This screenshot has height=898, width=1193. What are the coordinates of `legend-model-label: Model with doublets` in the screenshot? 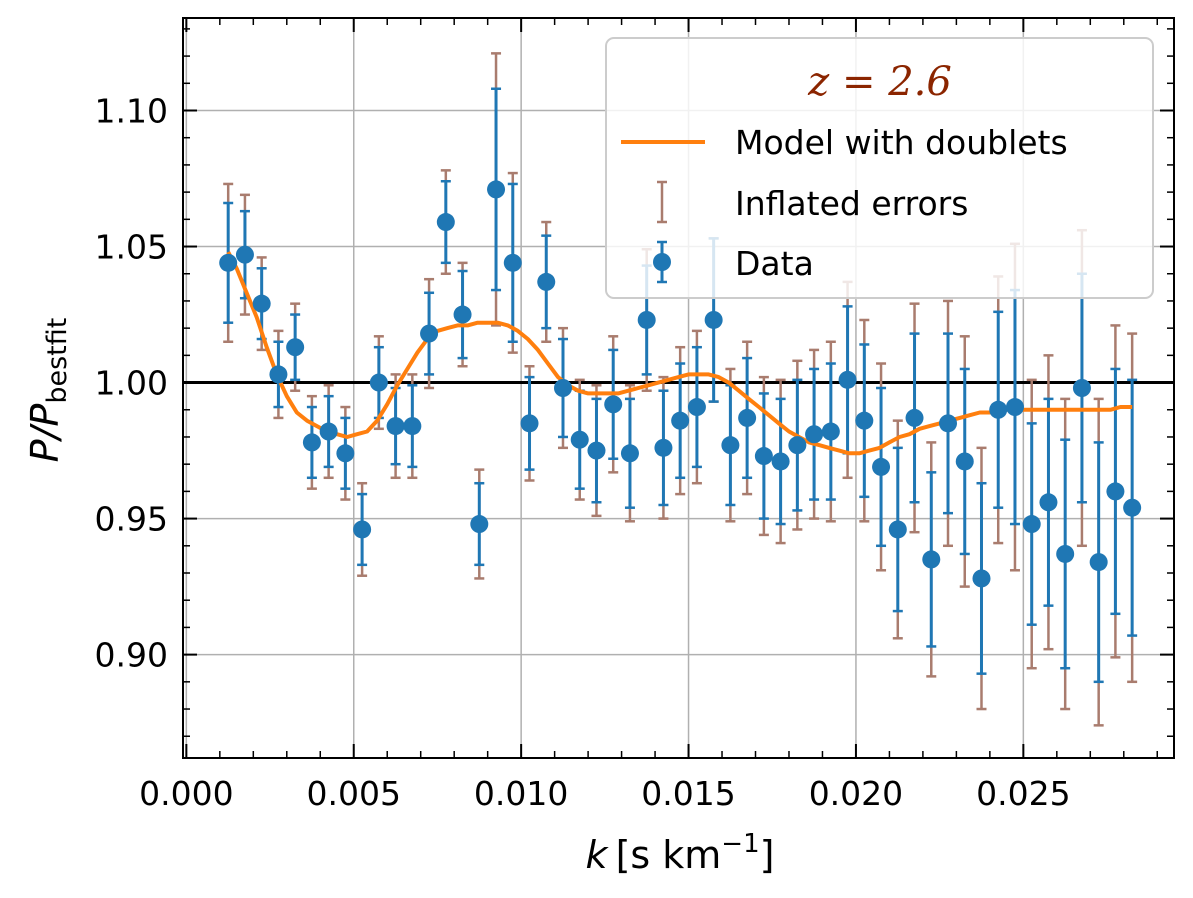 It's located at (901, 142).